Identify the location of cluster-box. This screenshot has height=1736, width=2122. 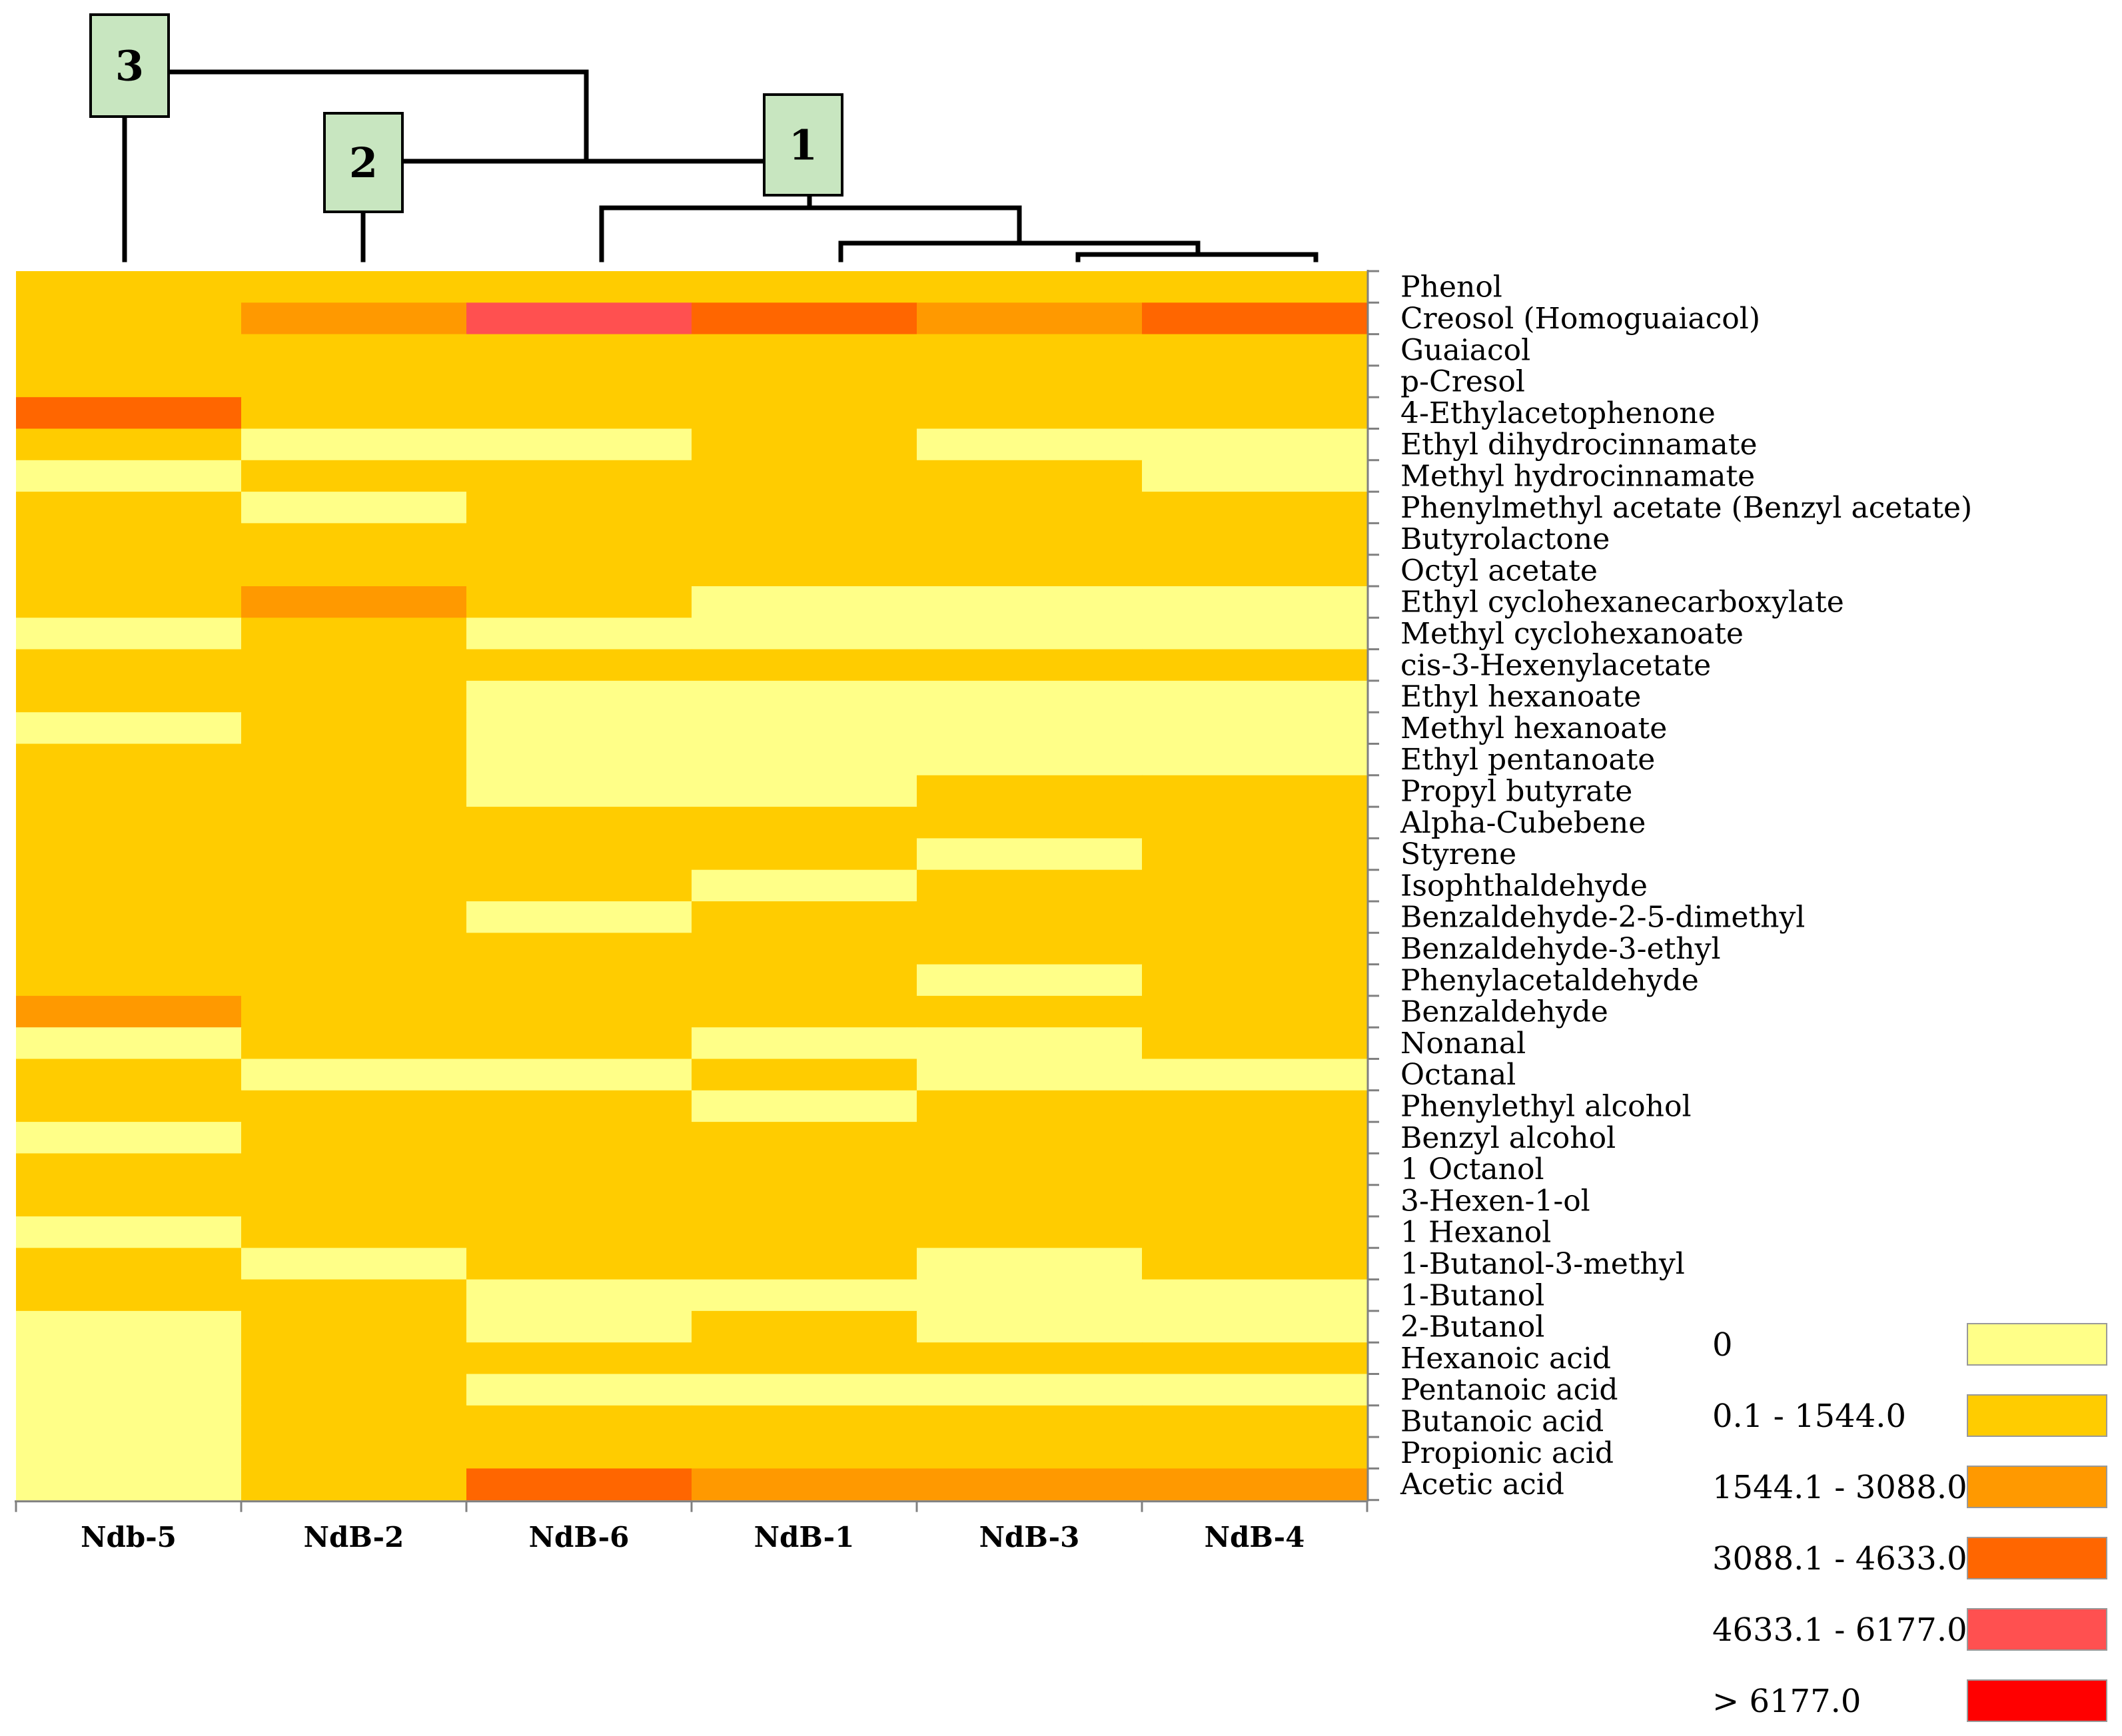
(129, 65).